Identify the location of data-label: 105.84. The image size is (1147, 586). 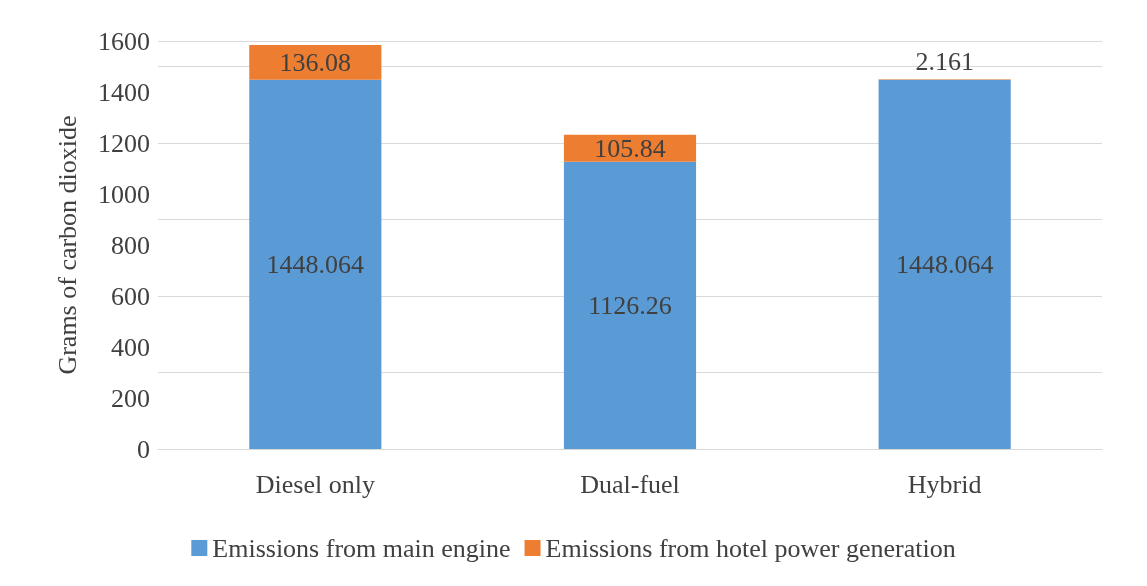
(630, 148).